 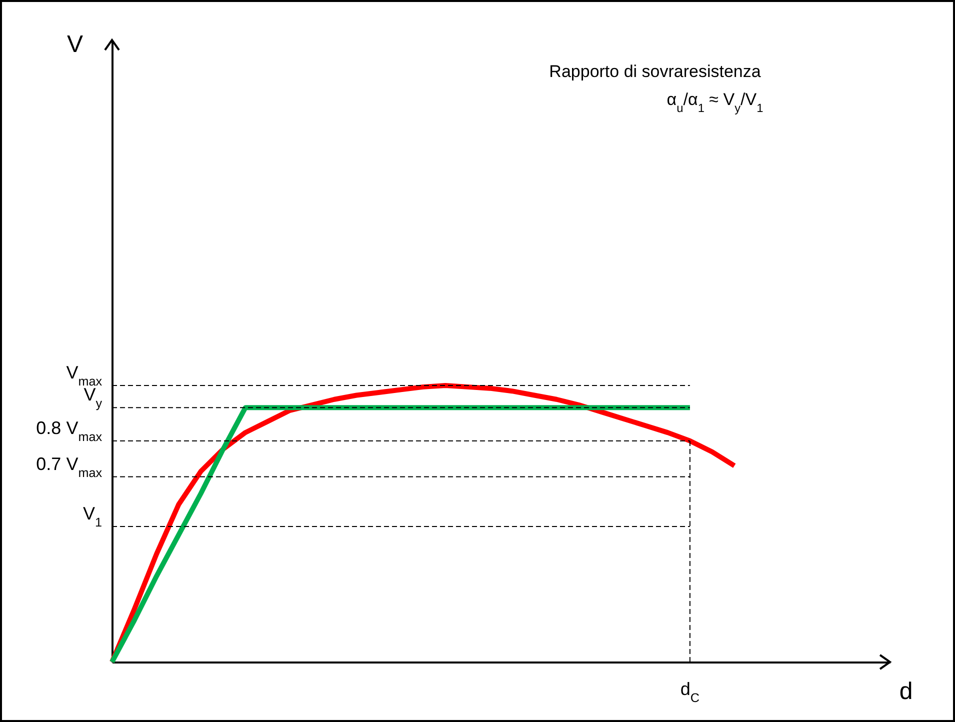 I want to click on text: d, so click(x=906, y=691).